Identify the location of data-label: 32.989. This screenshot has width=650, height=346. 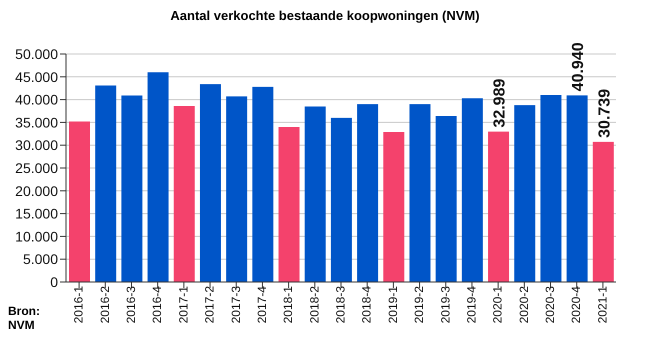
(500, 103).